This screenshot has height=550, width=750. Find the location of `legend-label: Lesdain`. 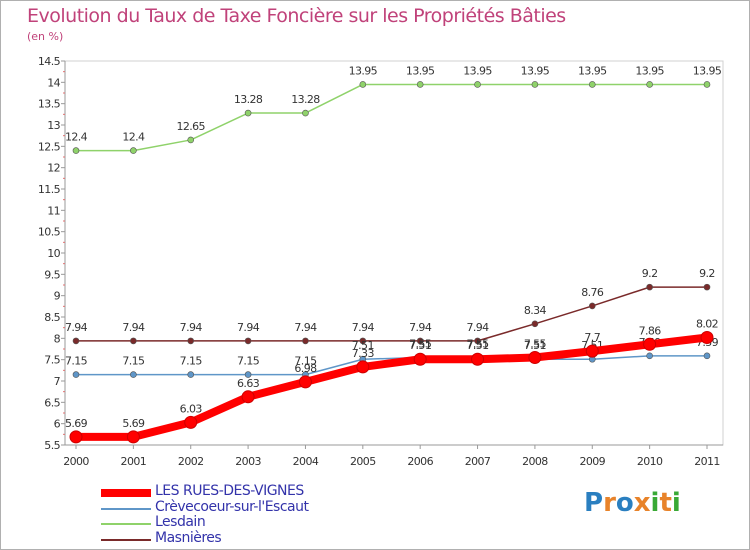

legend-label: Lesdain is located at coordinates (180, 522).